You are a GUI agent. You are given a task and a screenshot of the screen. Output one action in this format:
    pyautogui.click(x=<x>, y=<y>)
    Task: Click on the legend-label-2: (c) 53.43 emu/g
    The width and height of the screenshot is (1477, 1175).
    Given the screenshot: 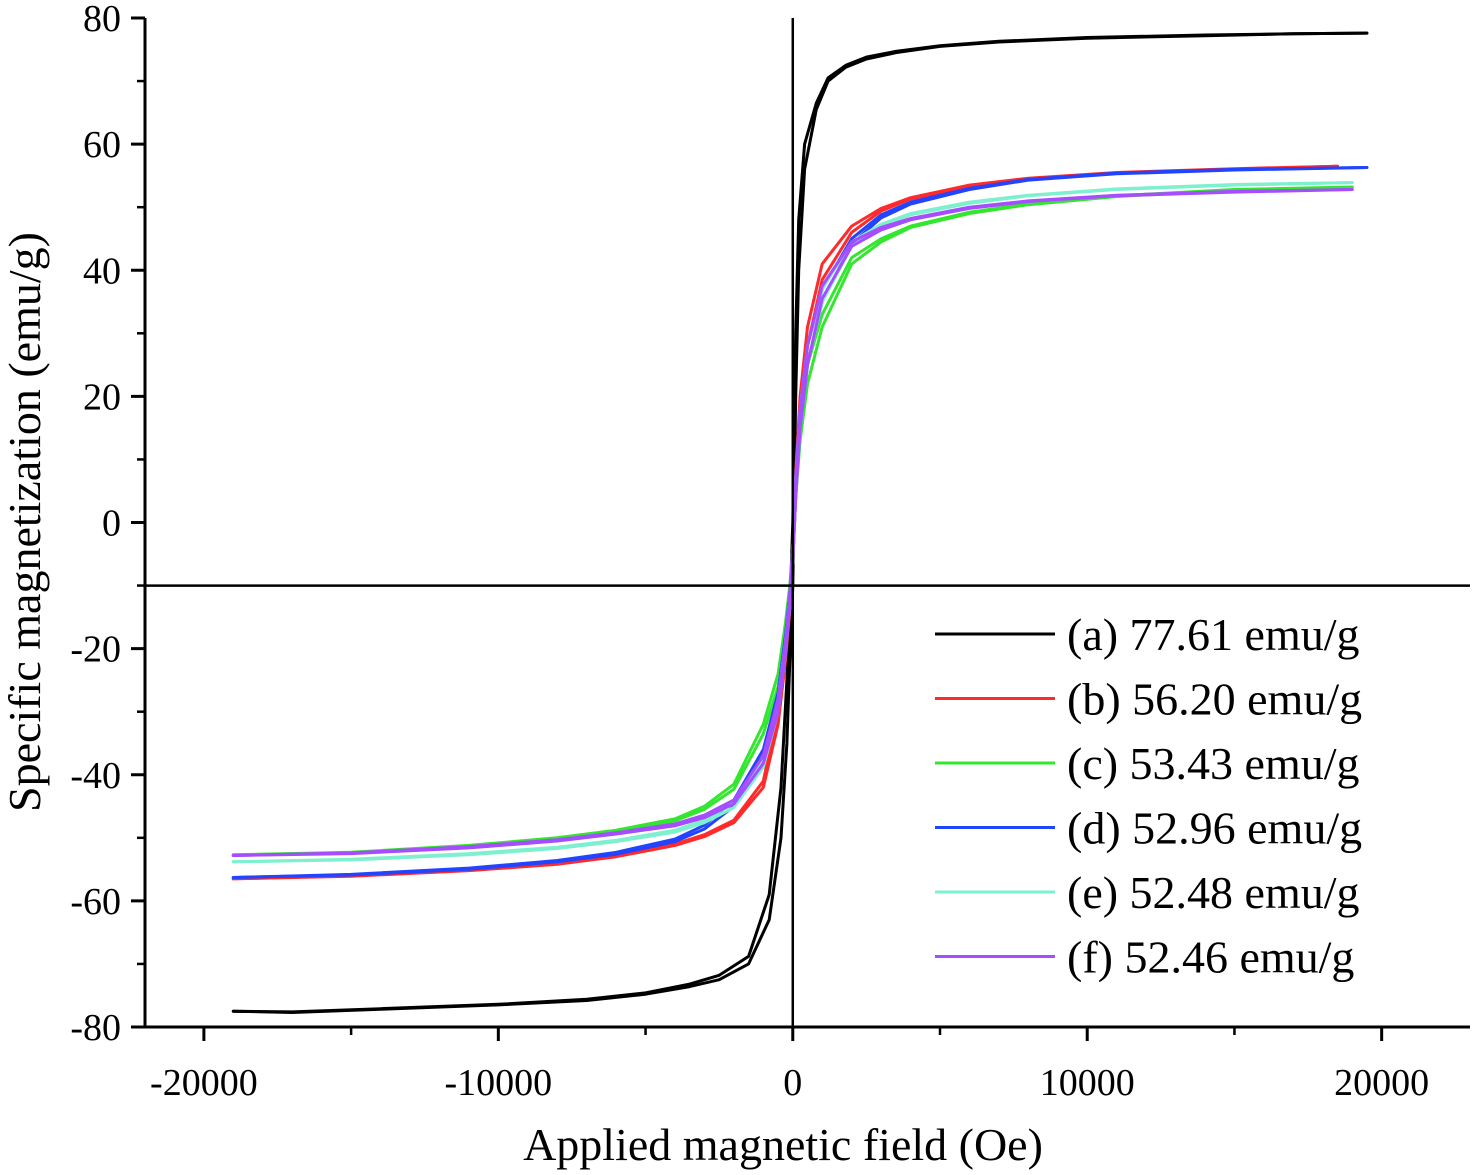 What is the action you would take?
    pyautogui.click(x=1213, y=763)
    